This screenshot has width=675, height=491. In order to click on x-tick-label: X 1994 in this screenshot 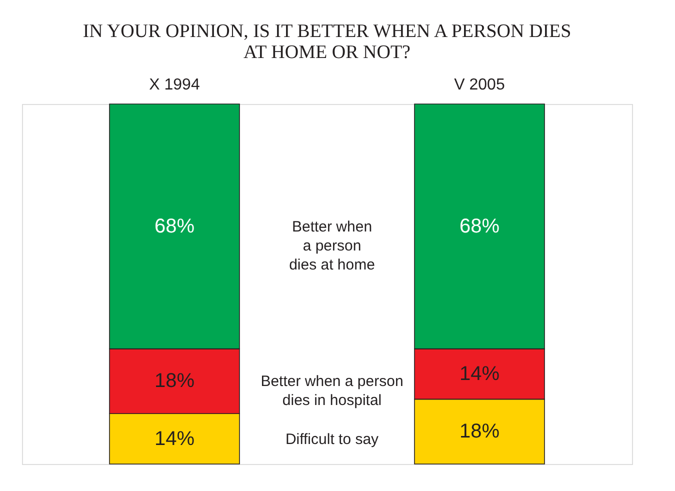, I will do `click(174, 85)`.